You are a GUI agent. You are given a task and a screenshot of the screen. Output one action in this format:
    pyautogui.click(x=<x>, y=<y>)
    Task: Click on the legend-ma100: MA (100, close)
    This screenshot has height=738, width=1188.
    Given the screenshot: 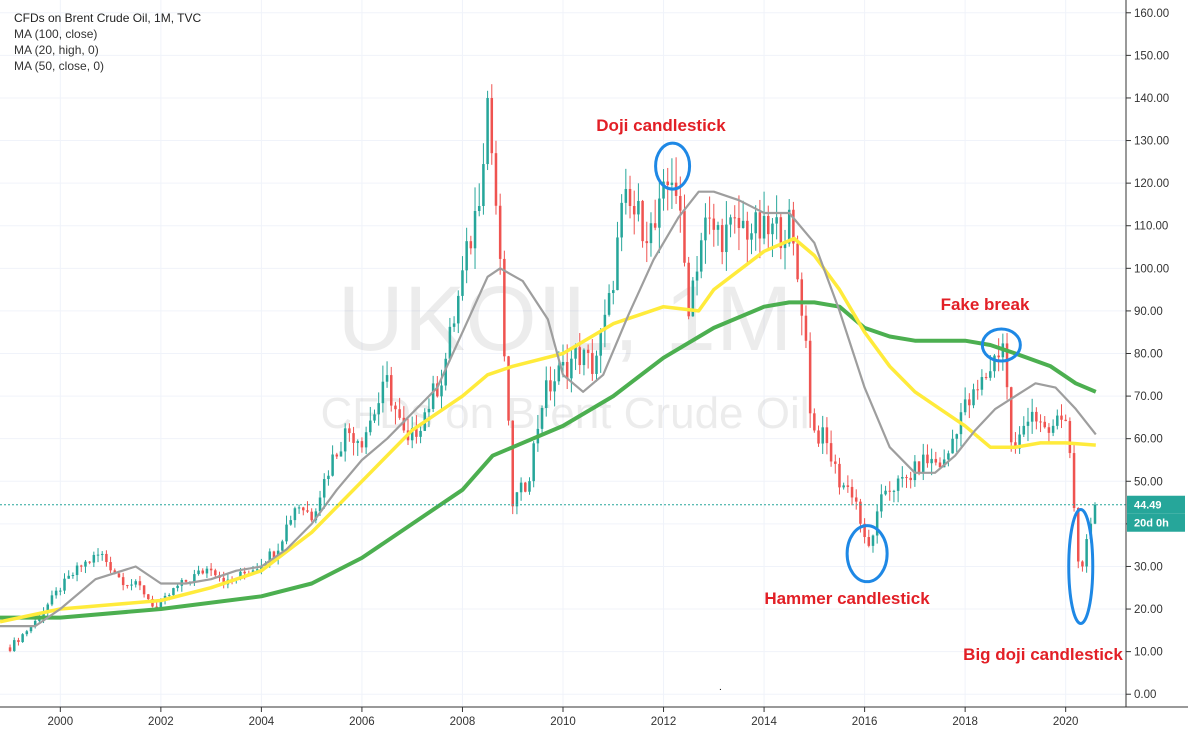 What is the action you would take?
    pyautogui.click(x=56, y=34)
    